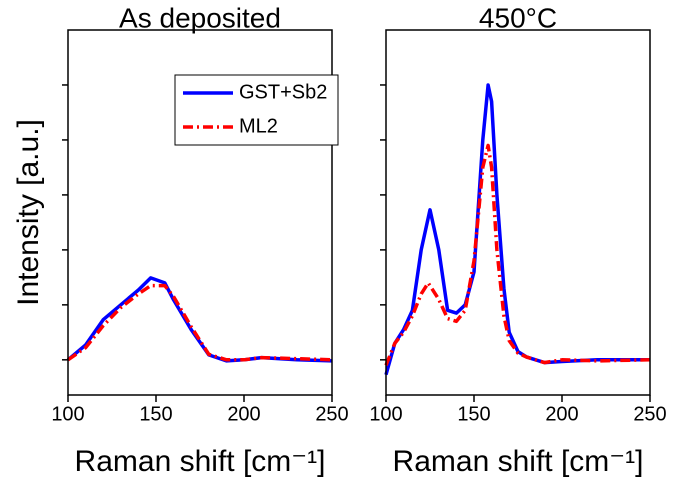 This screenshot has height=485, width=685. Describe the element at coordinates (283, 92) in the screenshot. I see `legend-label: GST+Sb2` at that location.